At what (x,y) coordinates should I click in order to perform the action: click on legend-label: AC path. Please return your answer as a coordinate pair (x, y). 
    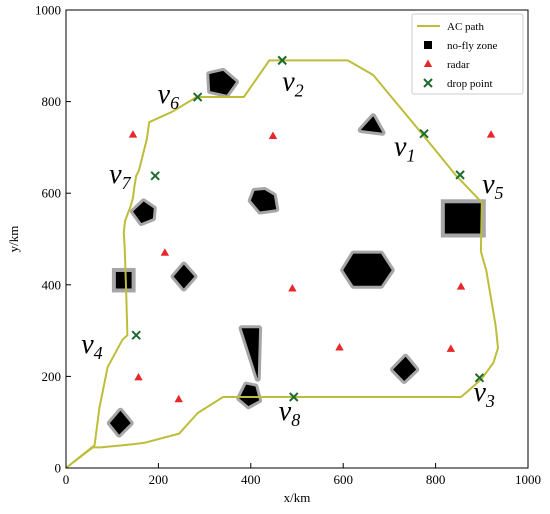
    Looking at the image, I should click on (465, 27).